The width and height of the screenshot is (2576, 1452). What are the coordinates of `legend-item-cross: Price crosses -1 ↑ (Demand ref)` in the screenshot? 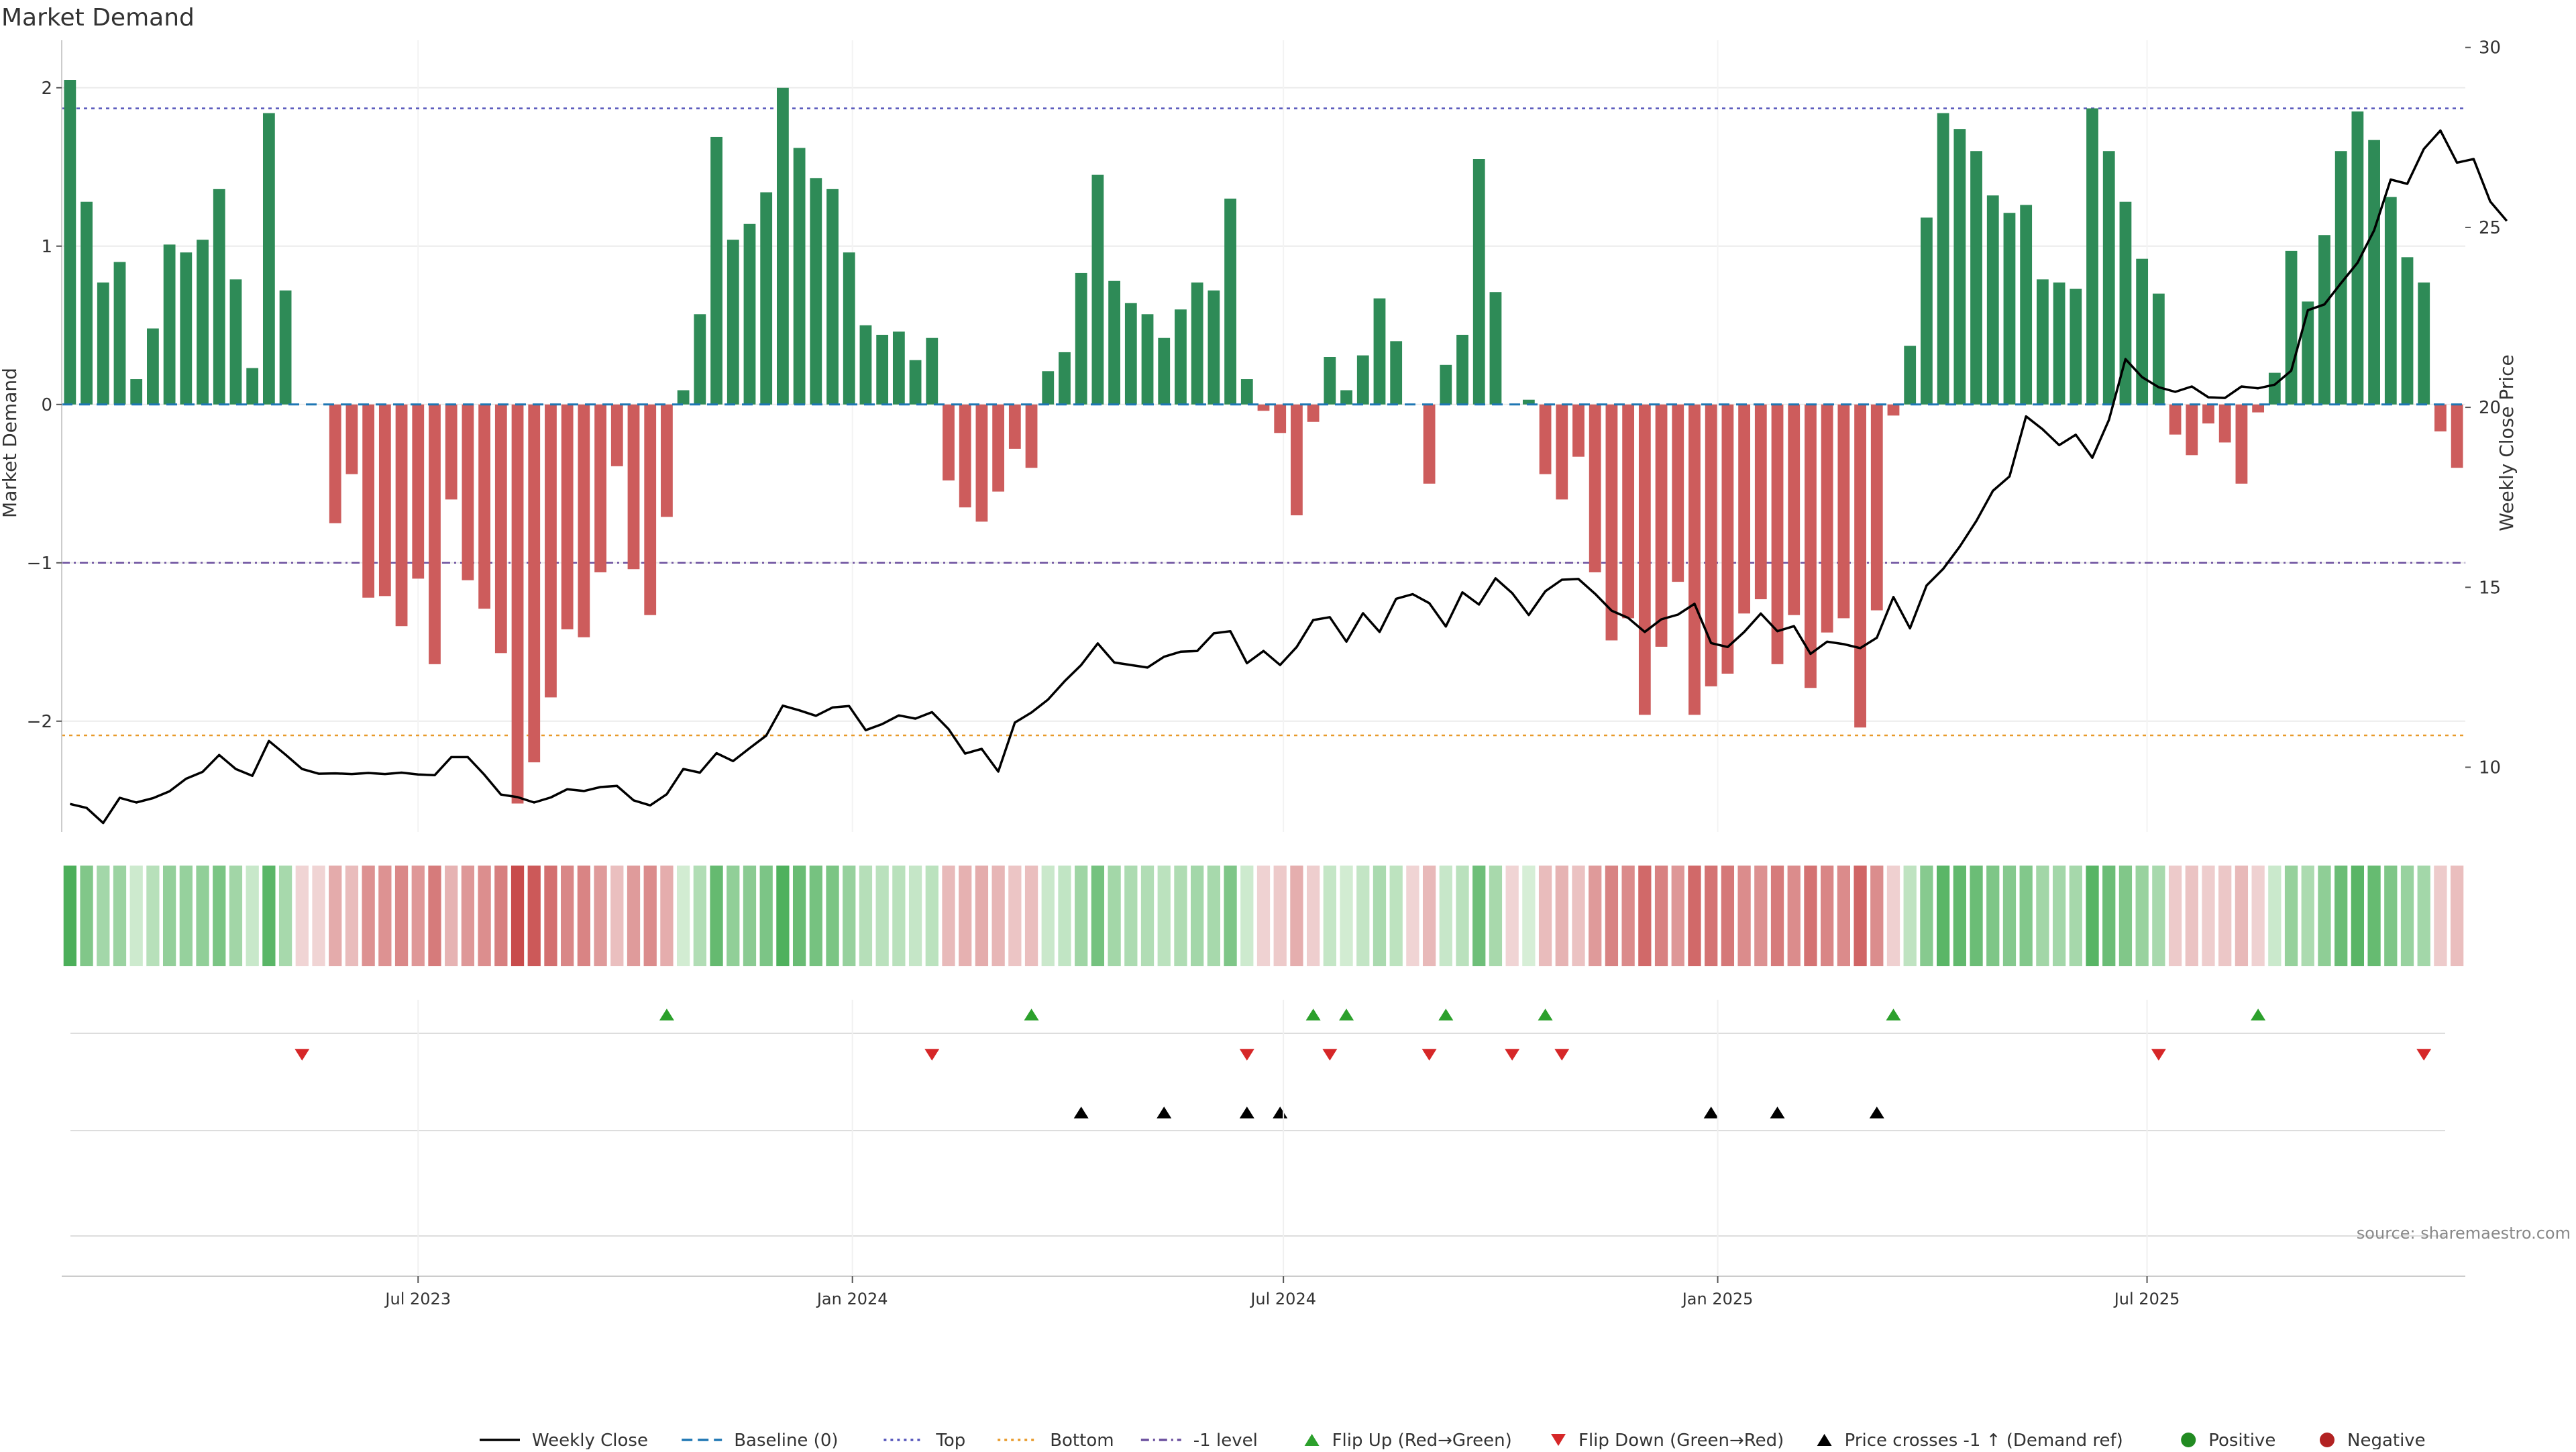 It's located at (1970, 1441).